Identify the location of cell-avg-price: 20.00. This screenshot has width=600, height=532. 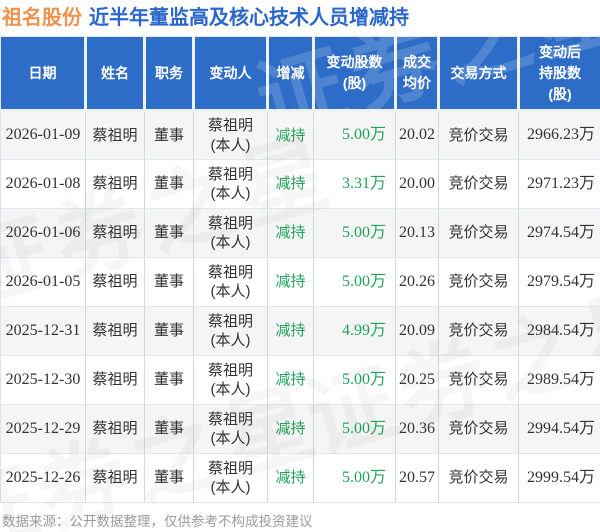
(417, 184).